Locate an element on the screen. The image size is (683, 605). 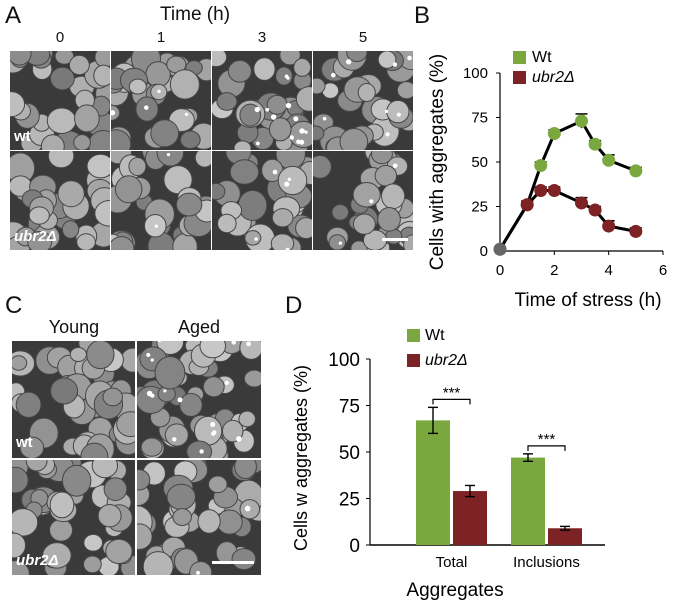
series-line is located at coordinates (567, 185).